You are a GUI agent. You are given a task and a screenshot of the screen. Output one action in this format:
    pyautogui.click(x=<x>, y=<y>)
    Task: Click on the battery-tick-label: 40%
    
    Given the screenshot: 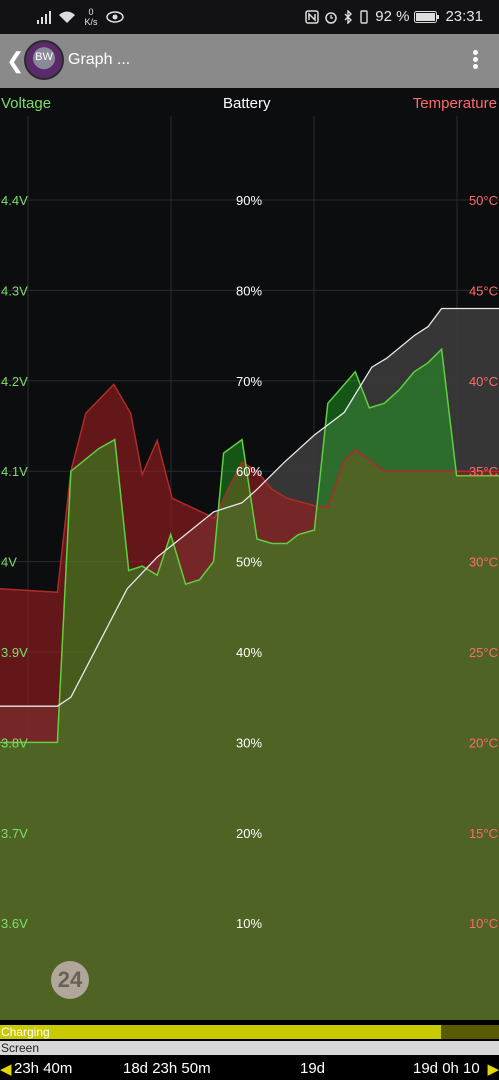 What is the action you would take?
    pyautogui.click(x=249, y=652)
    